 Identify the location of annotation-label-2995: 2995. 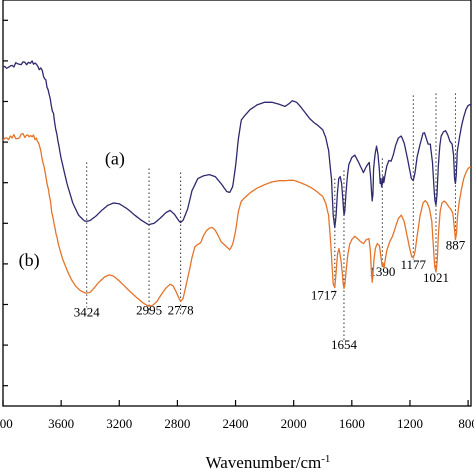
(149, 310).